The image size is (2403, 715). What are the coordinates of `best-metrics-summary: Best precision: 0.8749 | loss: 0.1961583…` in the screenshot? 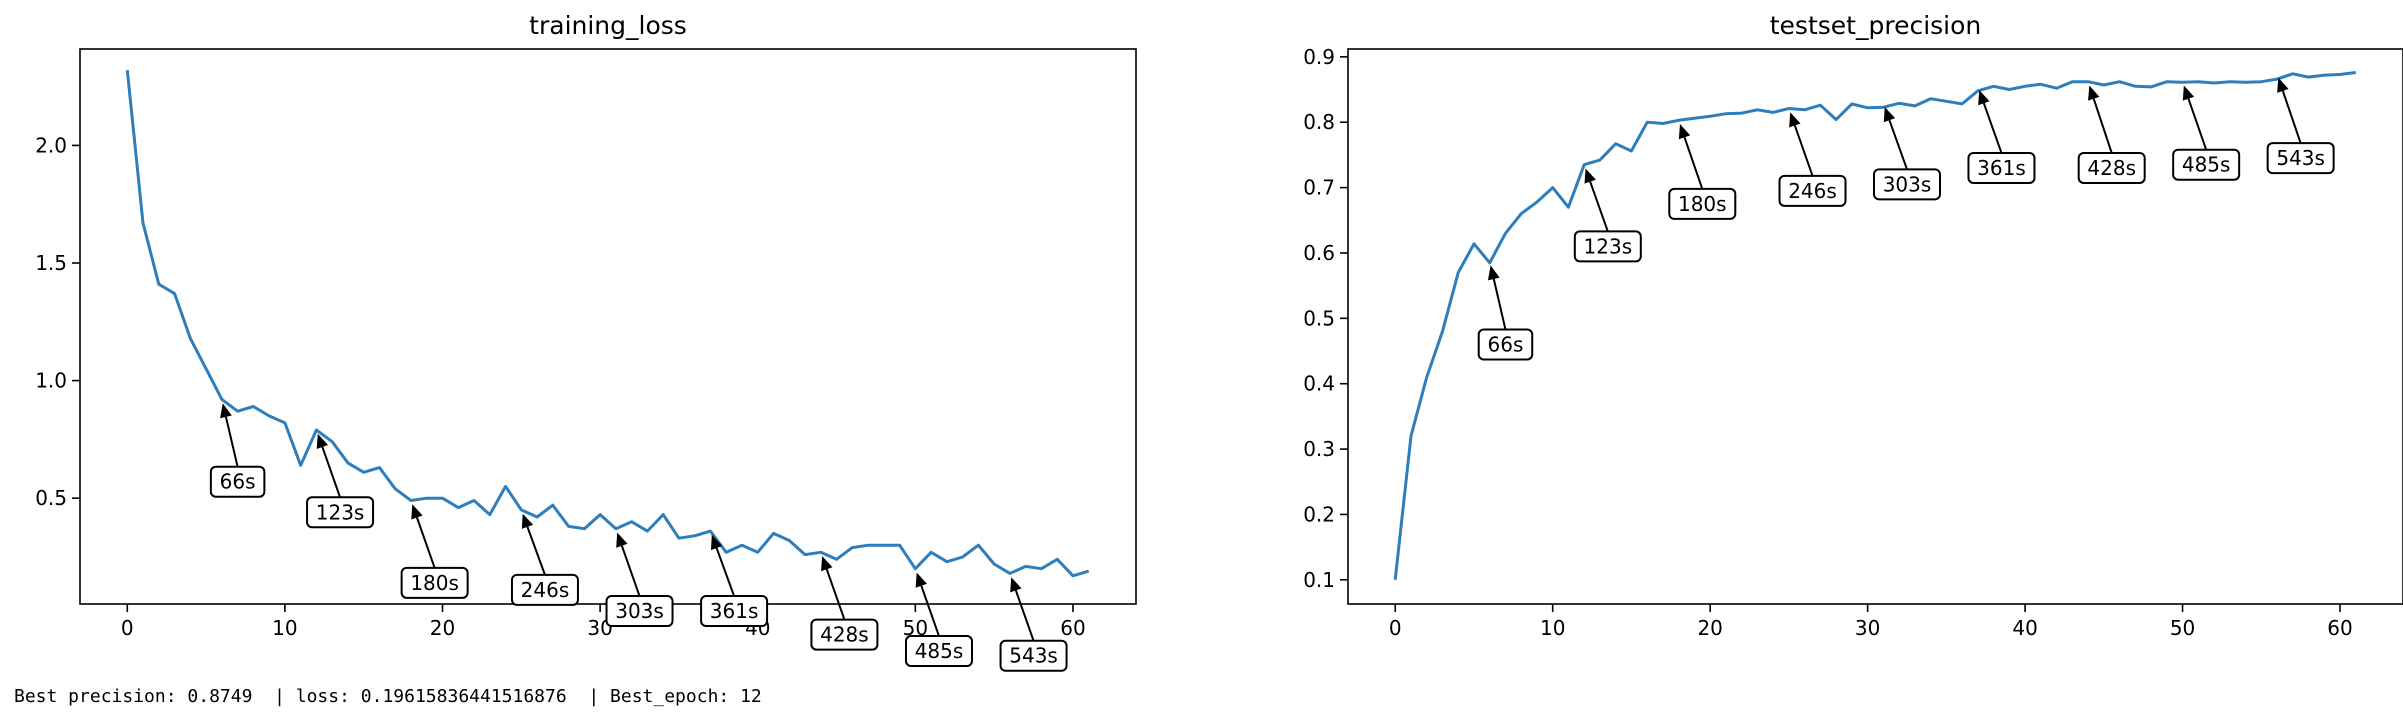 It's located at (388, 696).